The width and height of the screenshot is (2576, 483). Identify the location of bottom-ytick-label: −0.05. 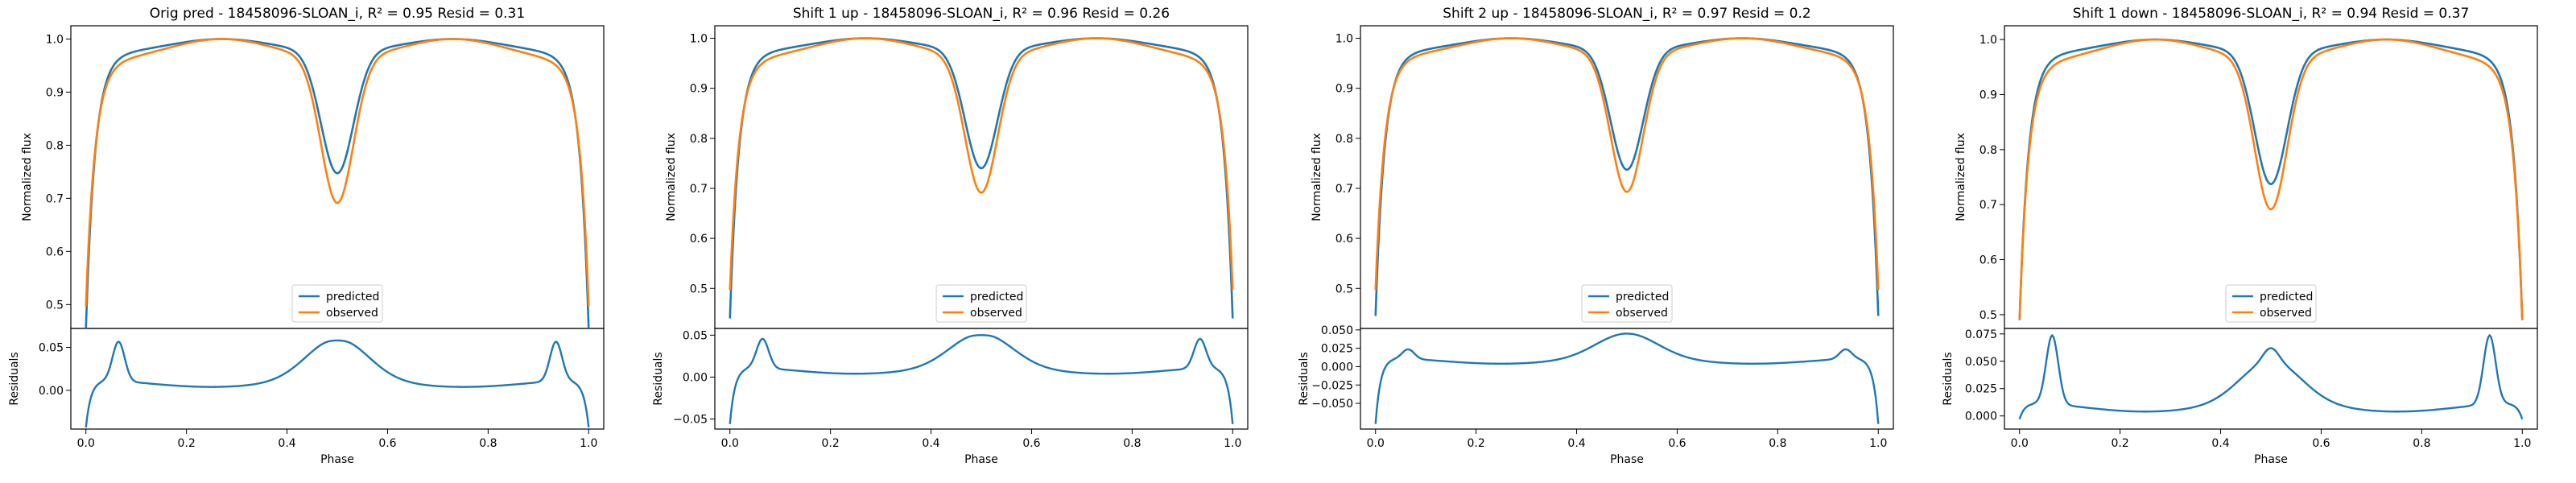
(690, 421).